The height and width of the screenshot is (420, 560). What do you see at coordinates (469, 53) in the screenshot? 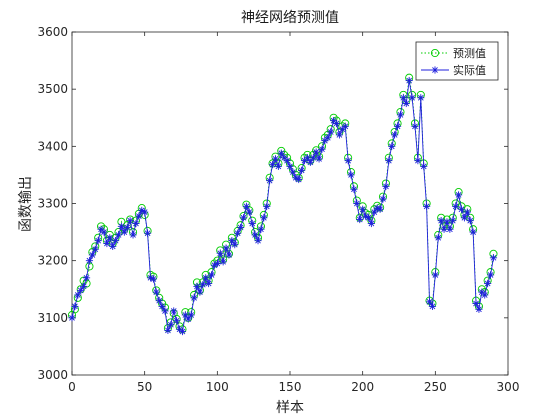
I see `legend-label: 预测值` at bounding box center [469, 53].